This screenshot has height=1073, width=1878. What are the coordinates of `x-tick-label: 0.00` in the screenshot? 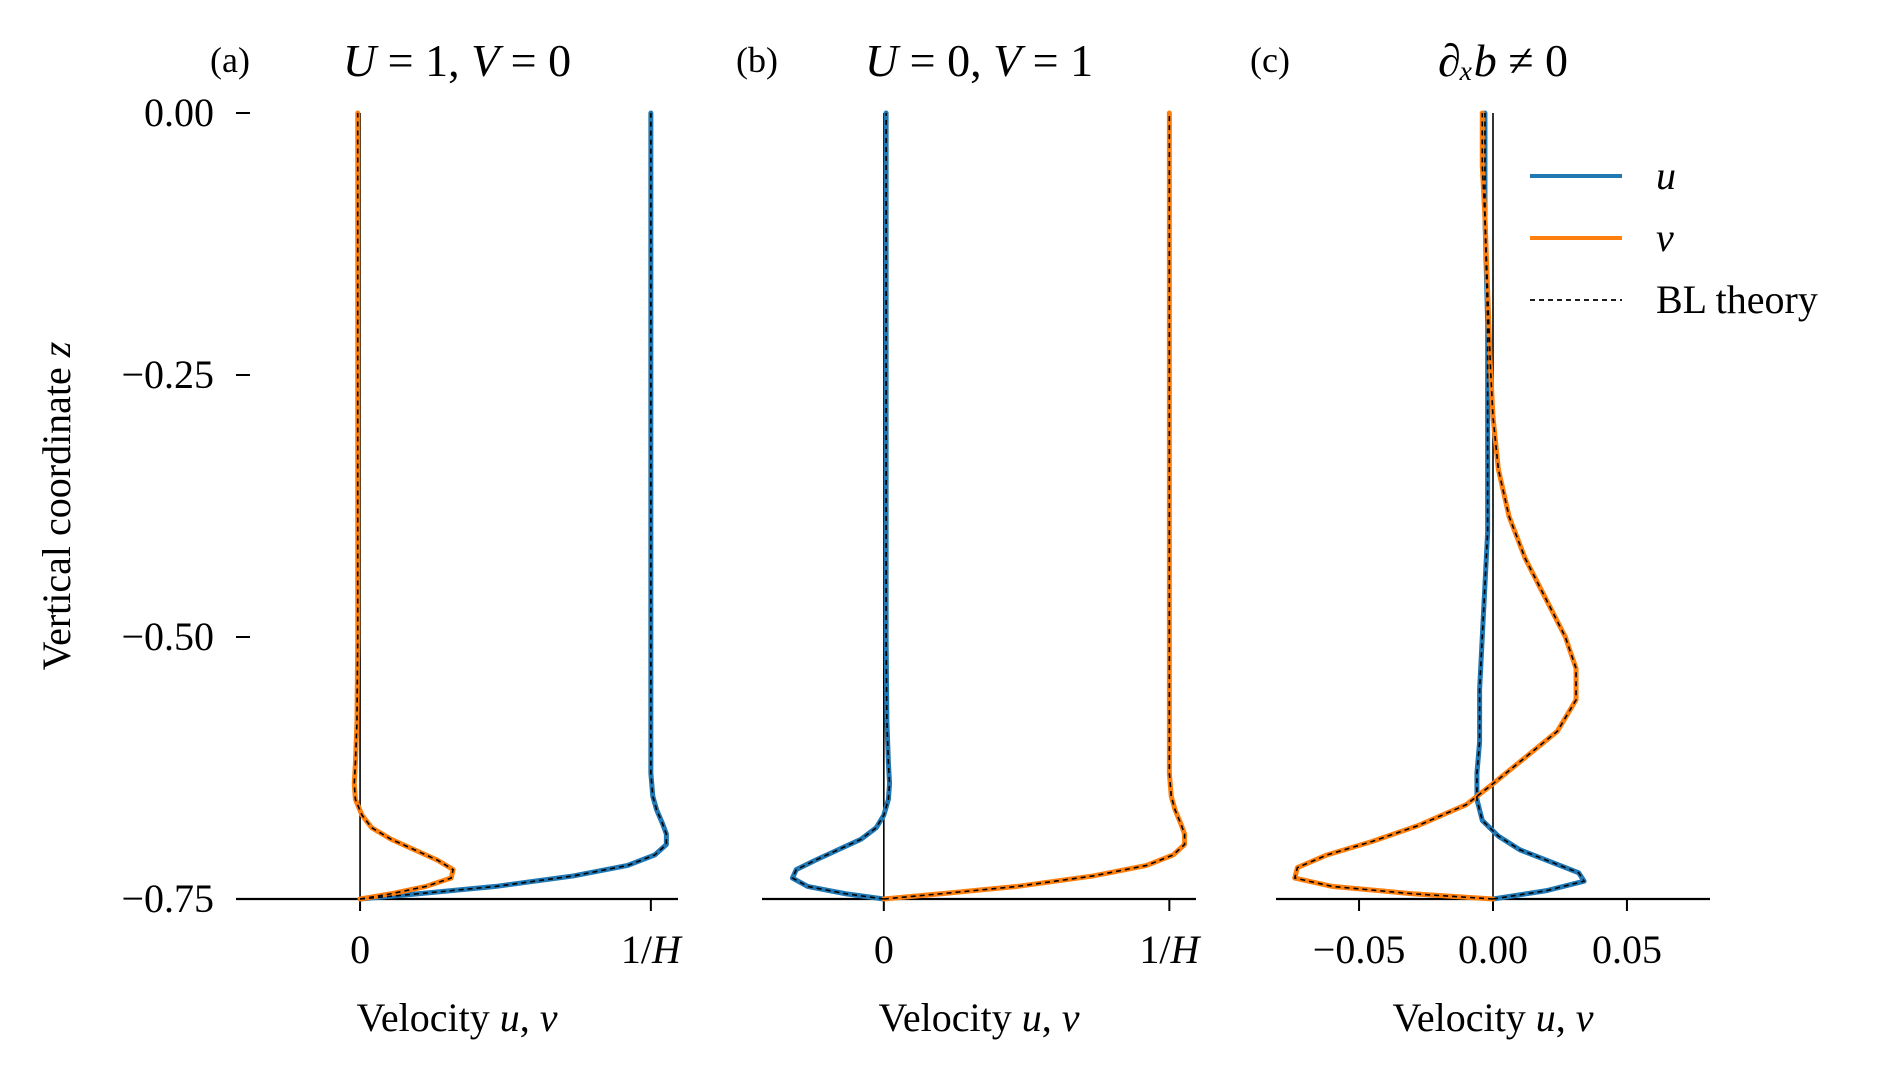 It's located at (1493, 949).